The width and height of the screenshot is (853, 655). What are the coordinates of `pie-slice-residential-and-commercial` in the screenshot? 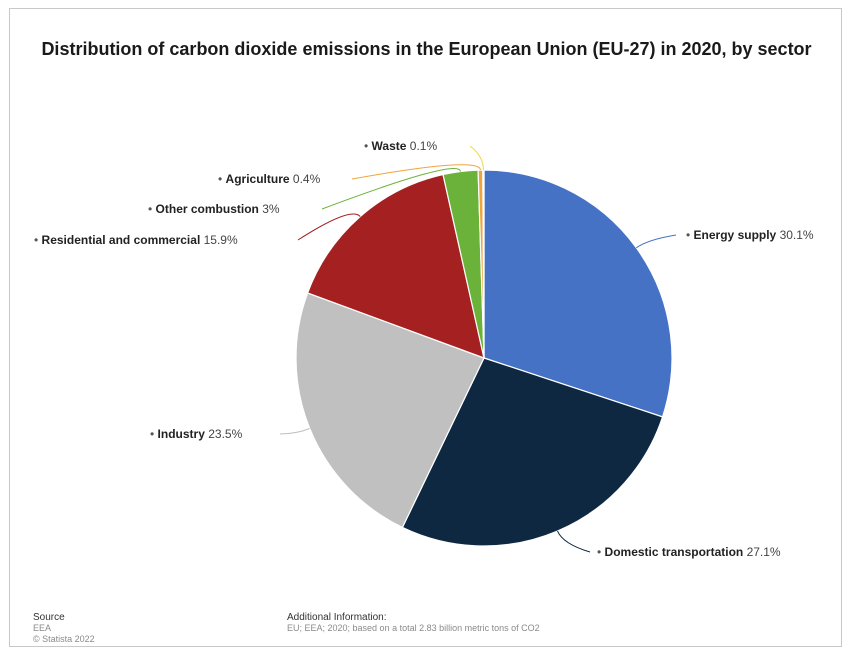 It's located at (395, 266).